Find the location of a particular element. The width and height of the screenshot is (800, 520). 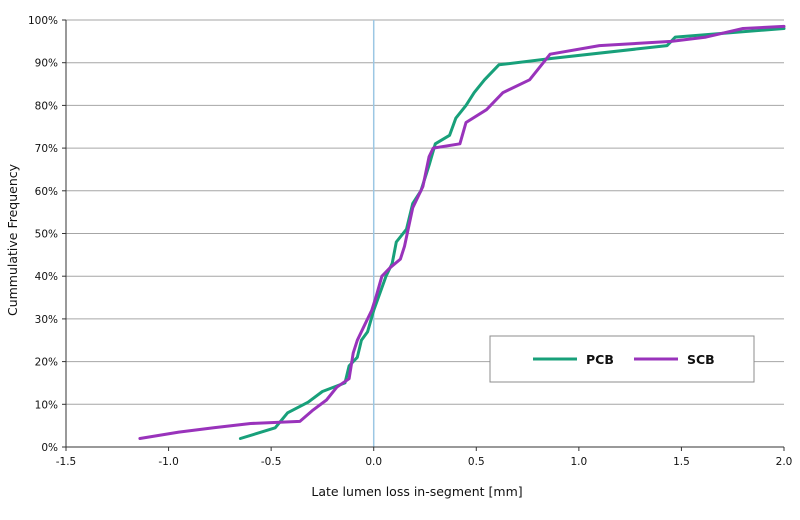

y-tick-label: 70% is located at coordinates (46, 149).